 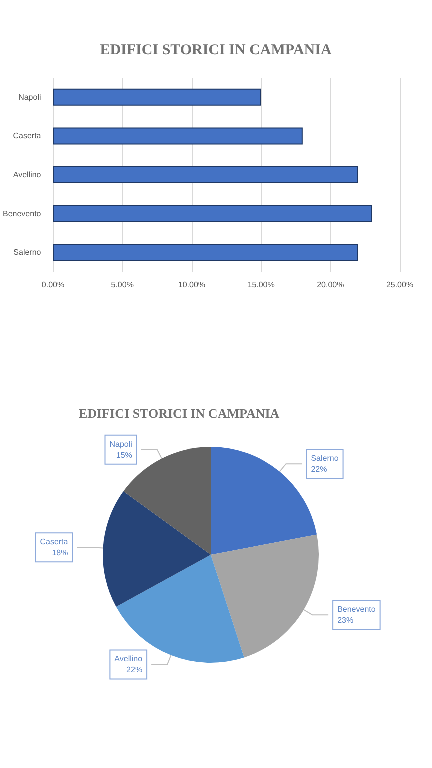 I want to click on x-tick-label: 5.00%, so click(x=122, y=285).